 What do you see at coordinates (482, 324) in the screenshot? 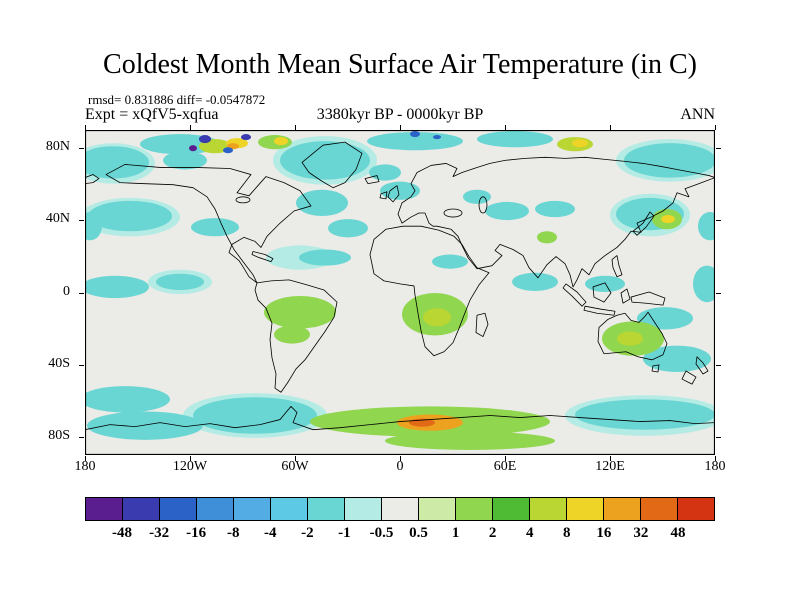
I see `coast-madagascar` at bounding box center [482, 324].